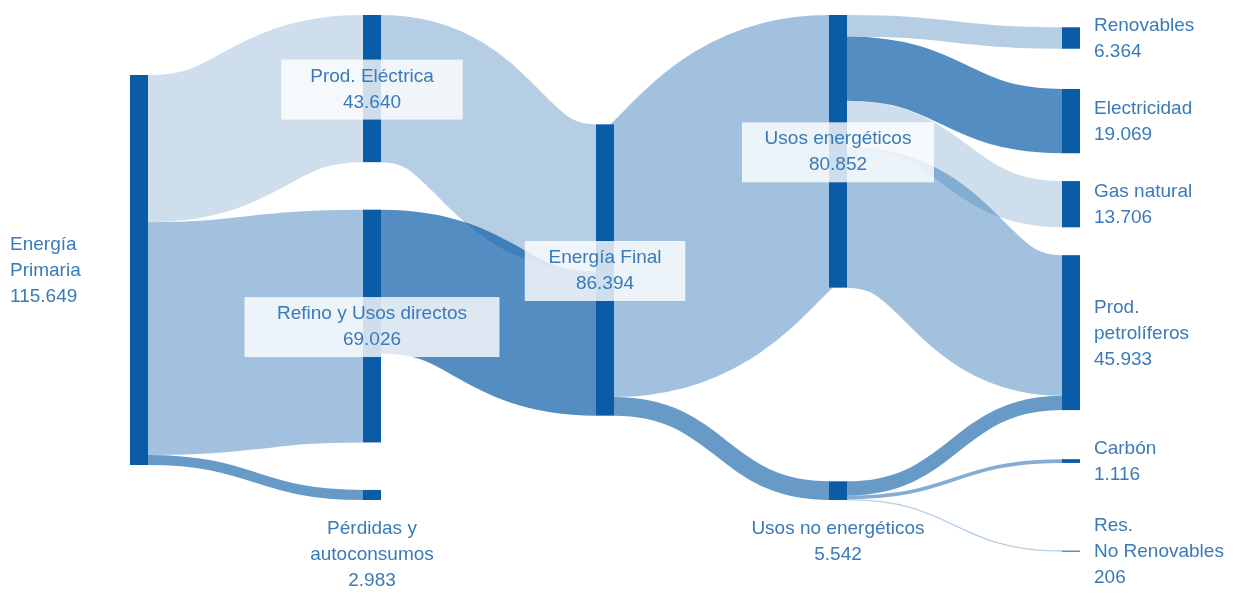 The height and width of the screenshot is (601, 1236). I want to click on data-label: 115.649, so click(44, 295).